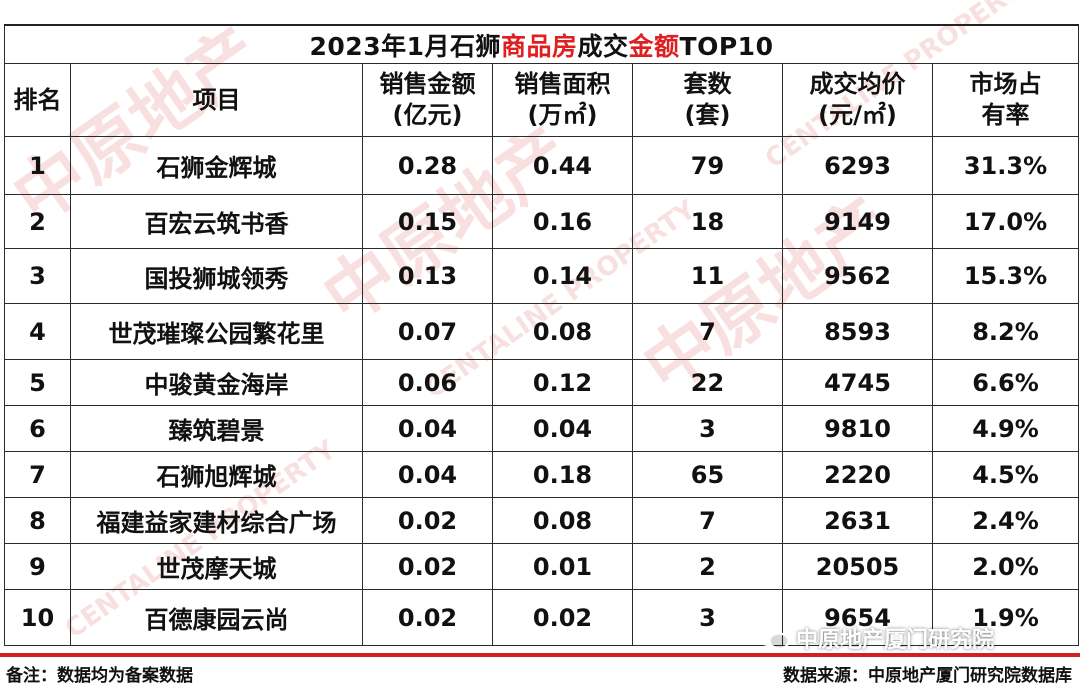  I want to click on cell-share: 4.9%, so click(1005, 428).